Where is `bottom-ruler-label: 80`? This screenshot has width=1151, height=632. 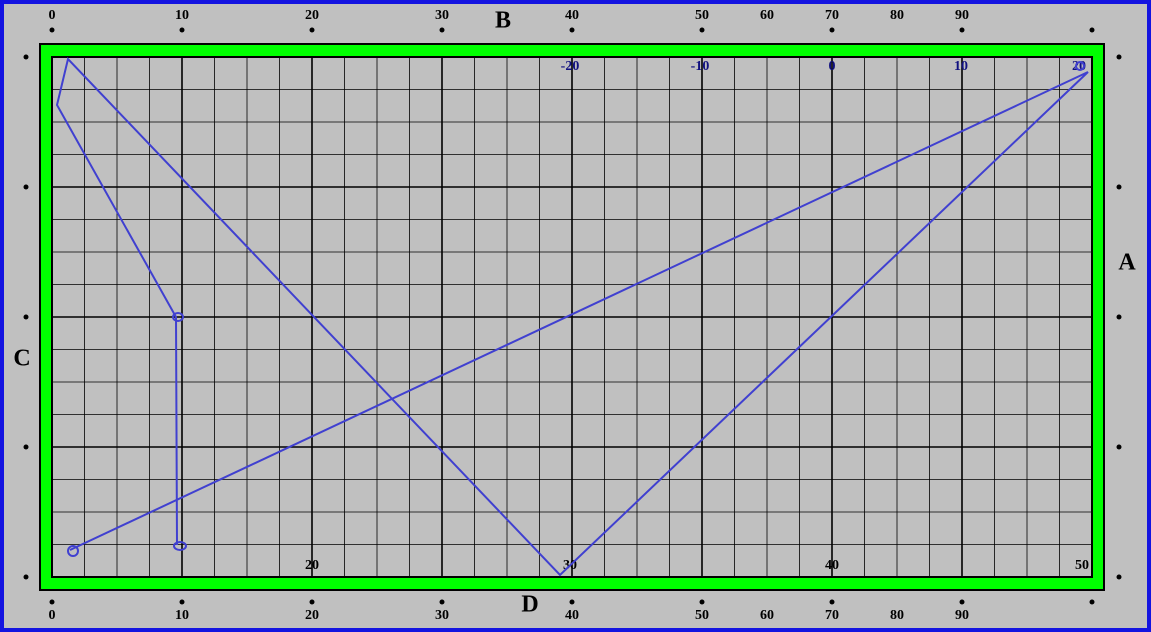
bottom-ruler-label: 80 is located at coordinates (897, 615).